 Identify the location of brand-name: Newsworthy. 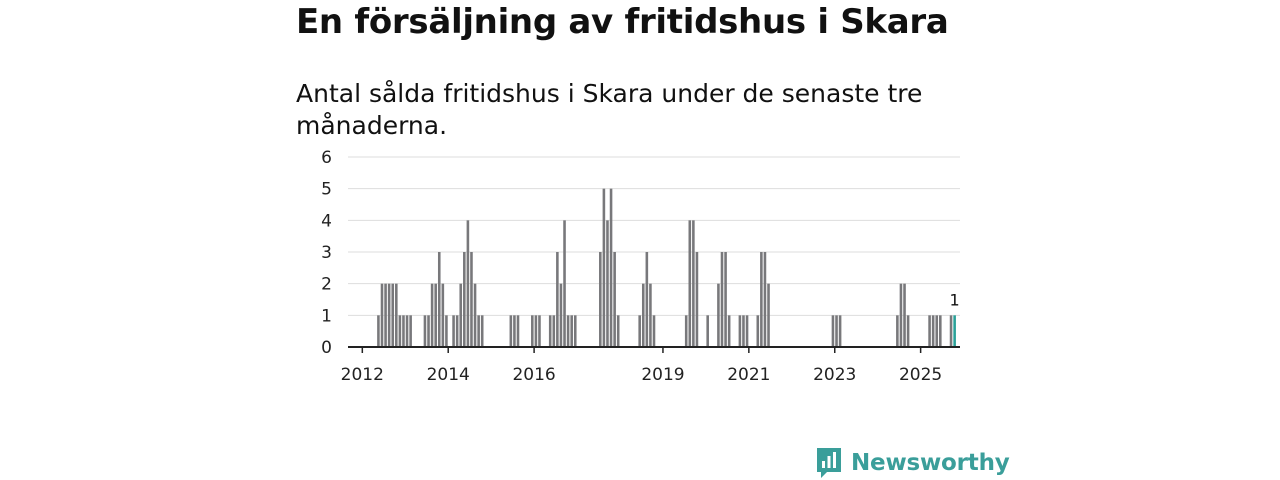
(930, 463).